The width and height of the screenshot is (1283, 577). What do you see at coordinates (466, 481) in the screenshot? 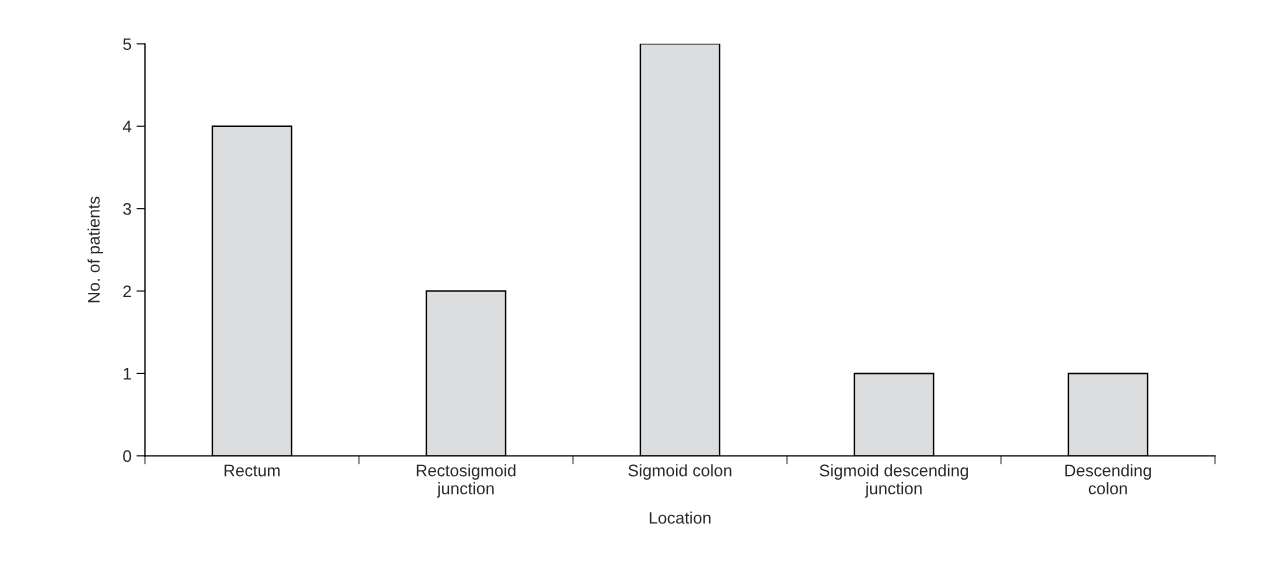
I see `x-tick-label: Rectosigmoid junction` at bounding box center [466, 481].